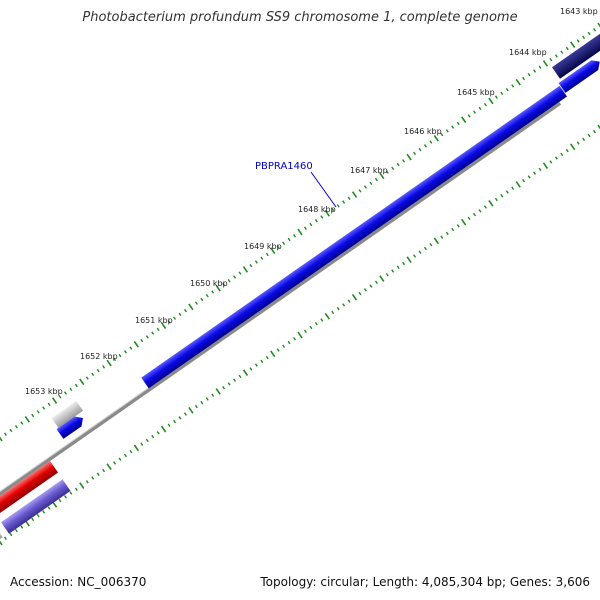 The image size is (600, 600). What do you see at coordinates (44, 391) in the screenshot?
I see `tick-label-1653: 1653 kbp` at bounding box center [44, 391].